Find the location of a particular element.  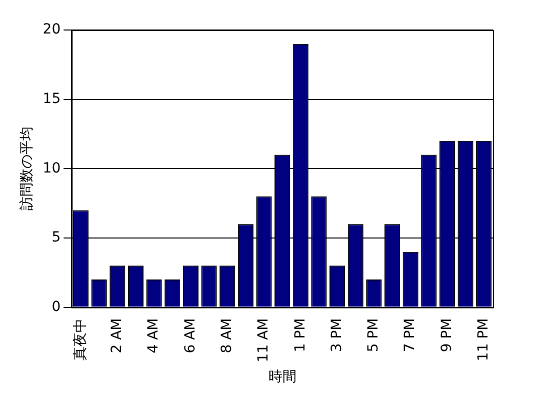

x-tick-label: 3 PM is located at coordinates (336, 335).